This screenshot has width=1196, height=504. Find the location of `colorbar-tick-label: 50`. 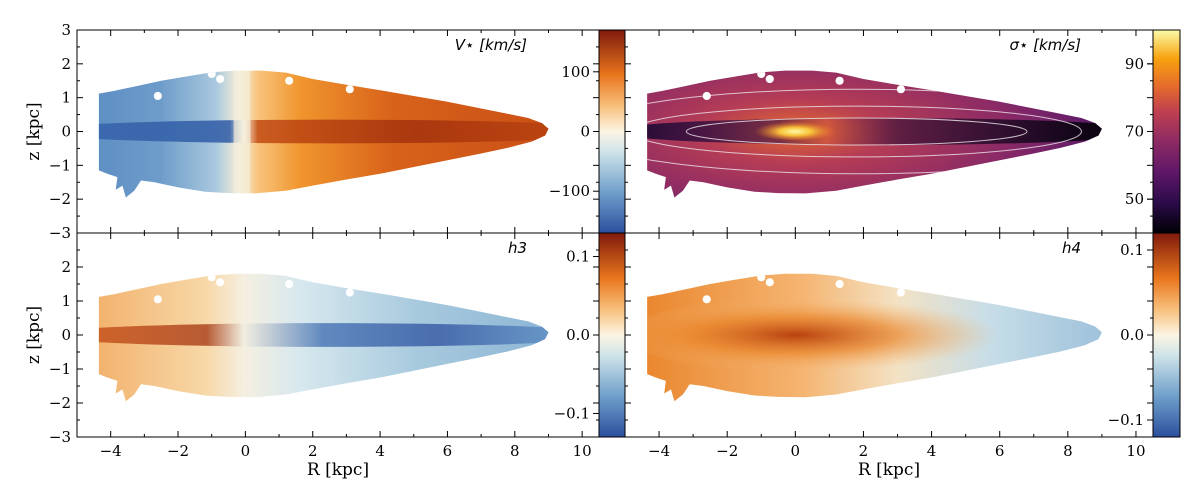

colorbar-tick-label: 50 is located at coordinates (1134, 199).